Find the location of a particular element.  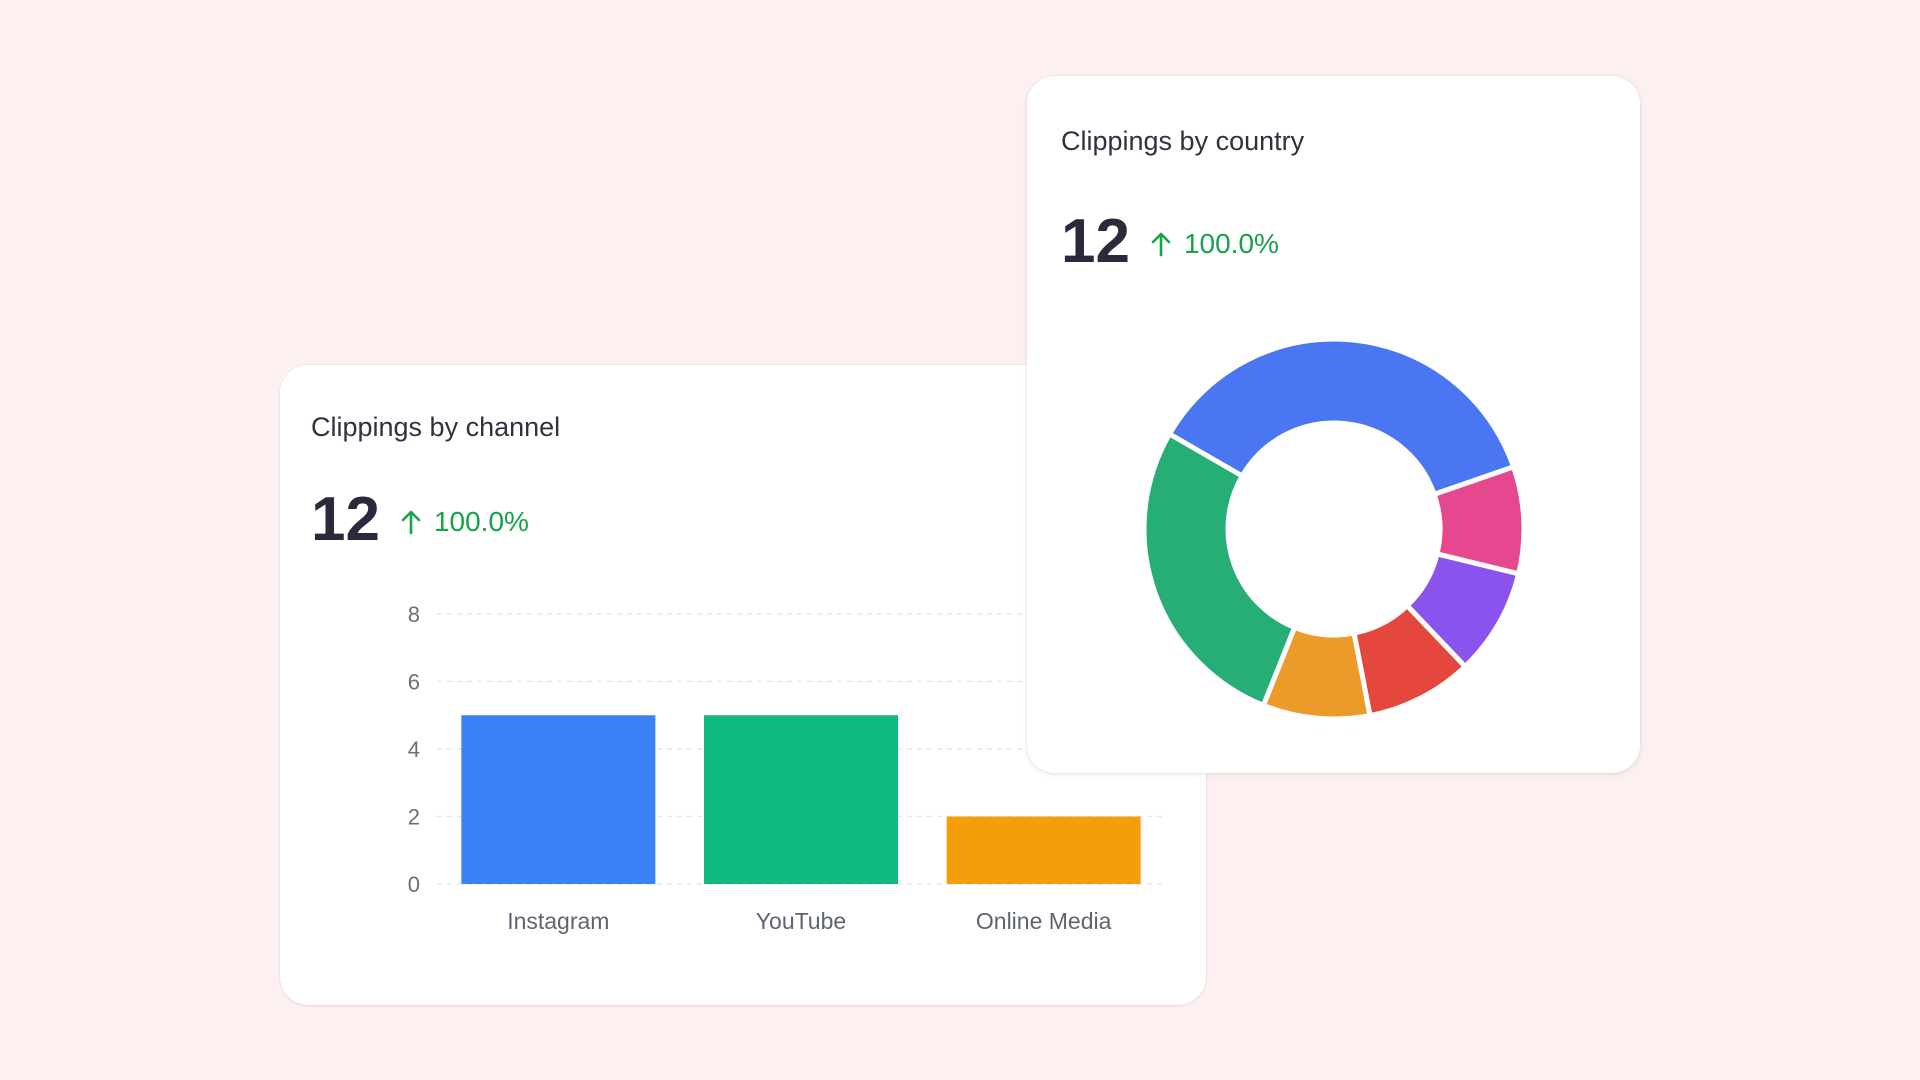

channel-metric: 12 100.0% is located at coordinates (420, 520).